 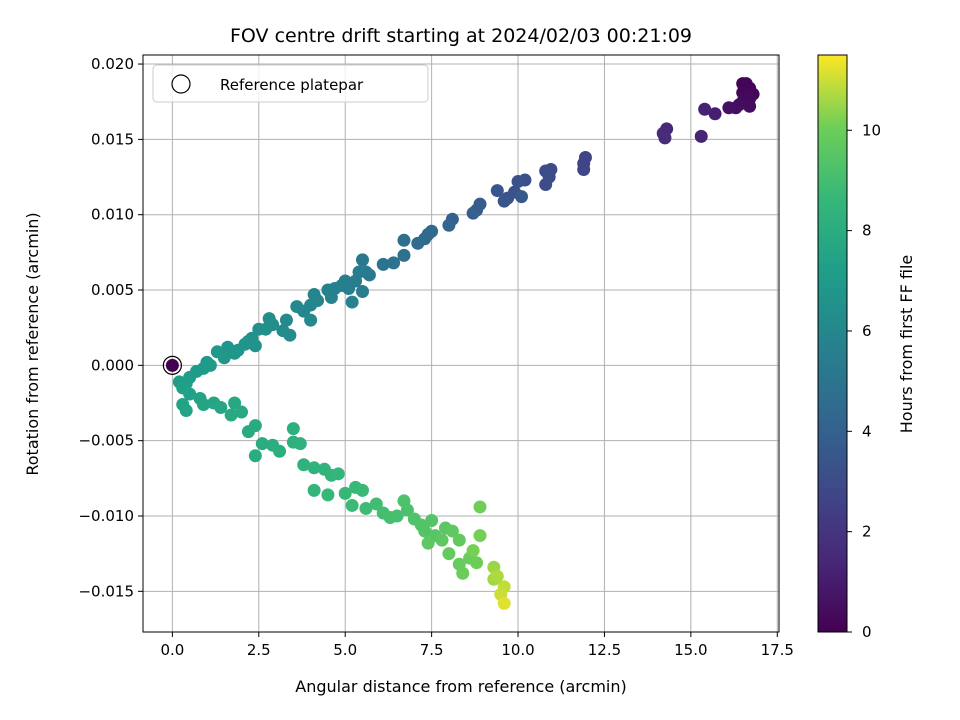 I want to click on y-tick-label: 0.010, so click(x=112, y=215).